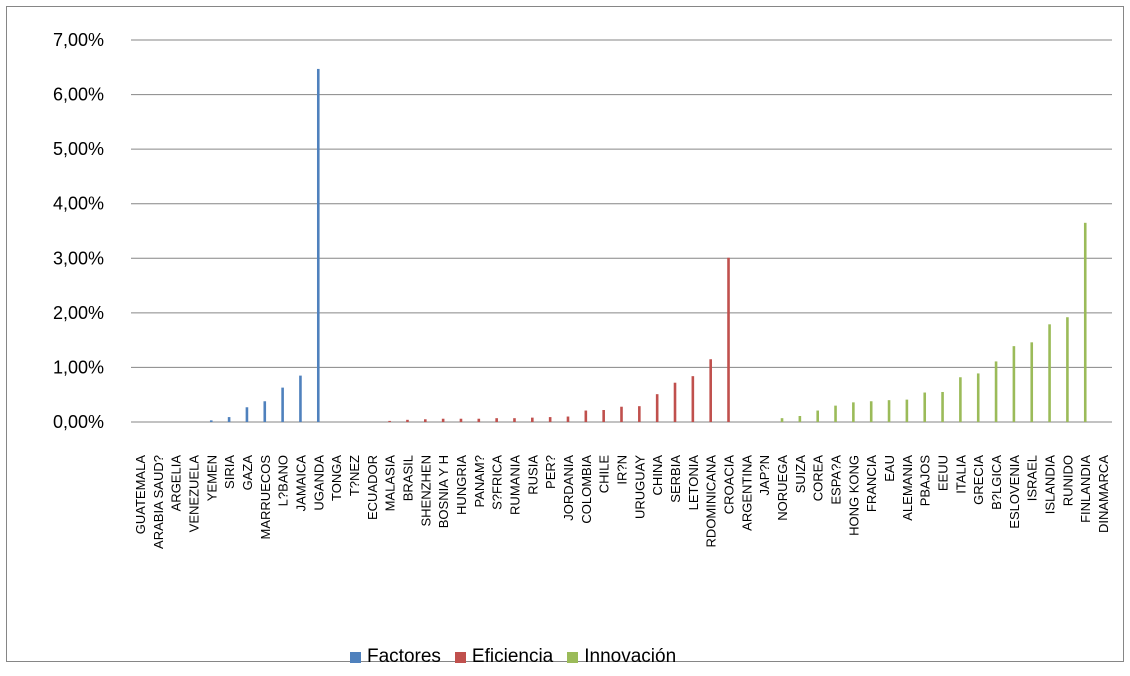 This screenshot has height=676, width=1130. Describe the element at coordinates (586, 489) in the screenshot. I see `x-tick-label: COLOMBIA` at that location.